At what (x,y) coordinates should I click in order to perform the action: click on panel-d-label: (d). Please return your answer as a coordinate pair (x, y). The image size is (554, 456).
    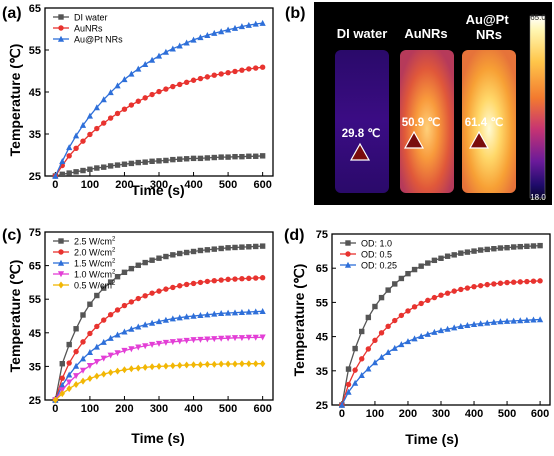
    Looking at the image, I should click on (294, 235).